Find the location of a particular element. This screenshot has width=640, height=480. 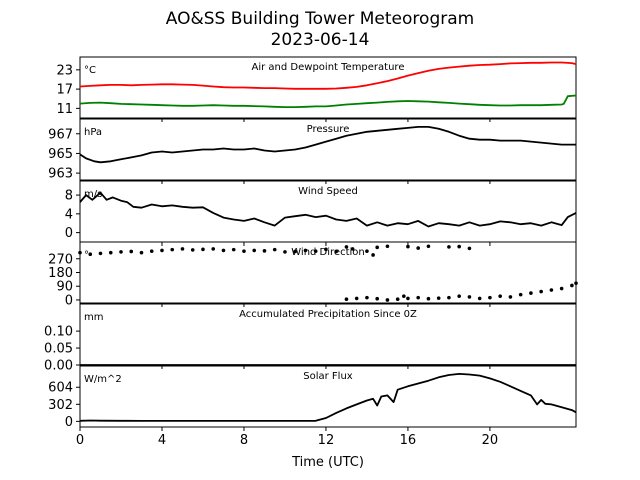

panel-unit-label: mm is located at coordinates (93, 317).